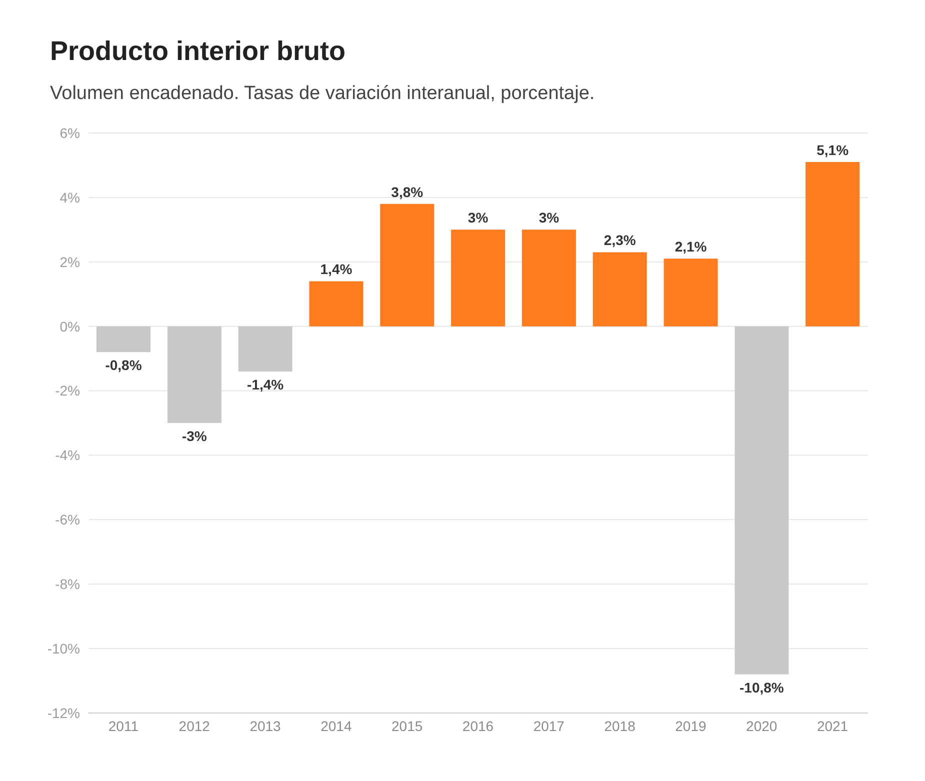 Image resolution: width=925 pixels, height=781 pixels. Describe the element at coordinates (70, 262) in the screenshot. I see `y-tick-label: 2%` at that location.